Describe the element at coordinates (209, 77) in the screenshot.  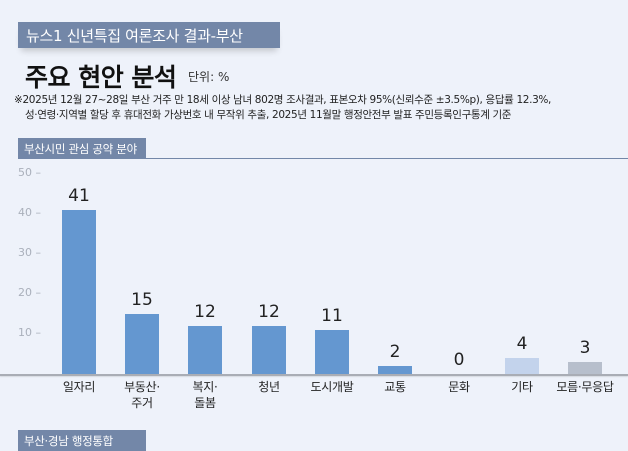
I see `unit-label: 단위: %` at that location.